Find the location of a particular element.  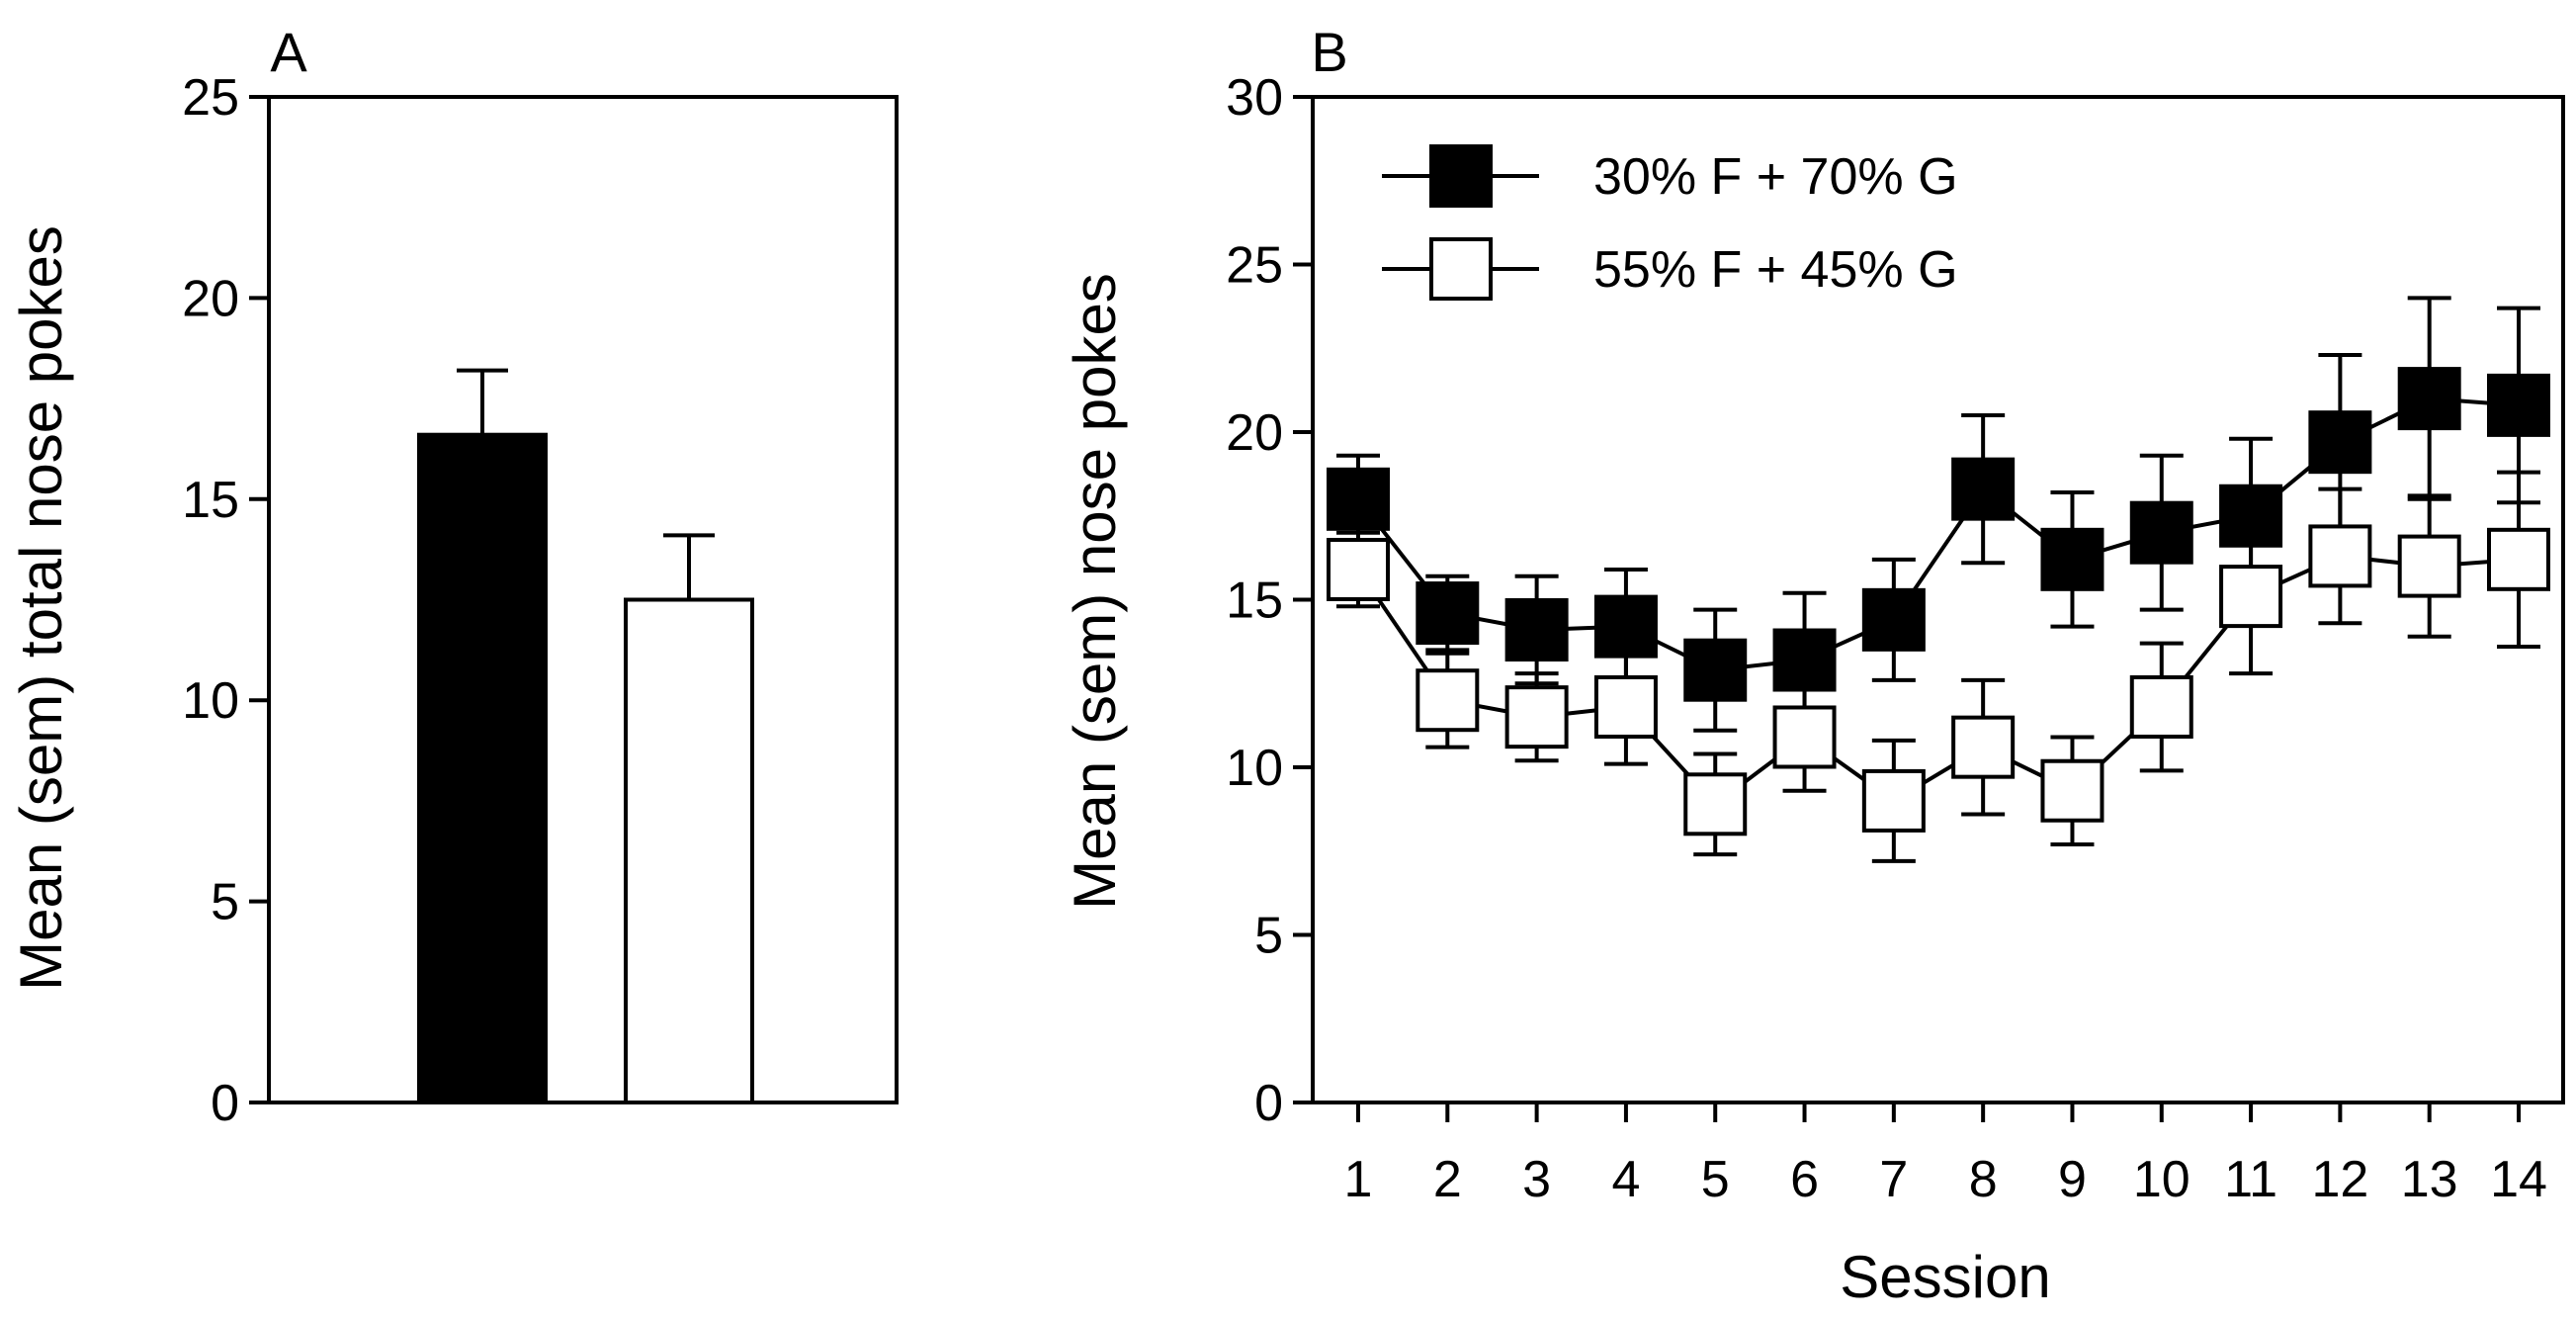

panel-b-x-tick-label: 13 is located at coordinates (2429, 1179).